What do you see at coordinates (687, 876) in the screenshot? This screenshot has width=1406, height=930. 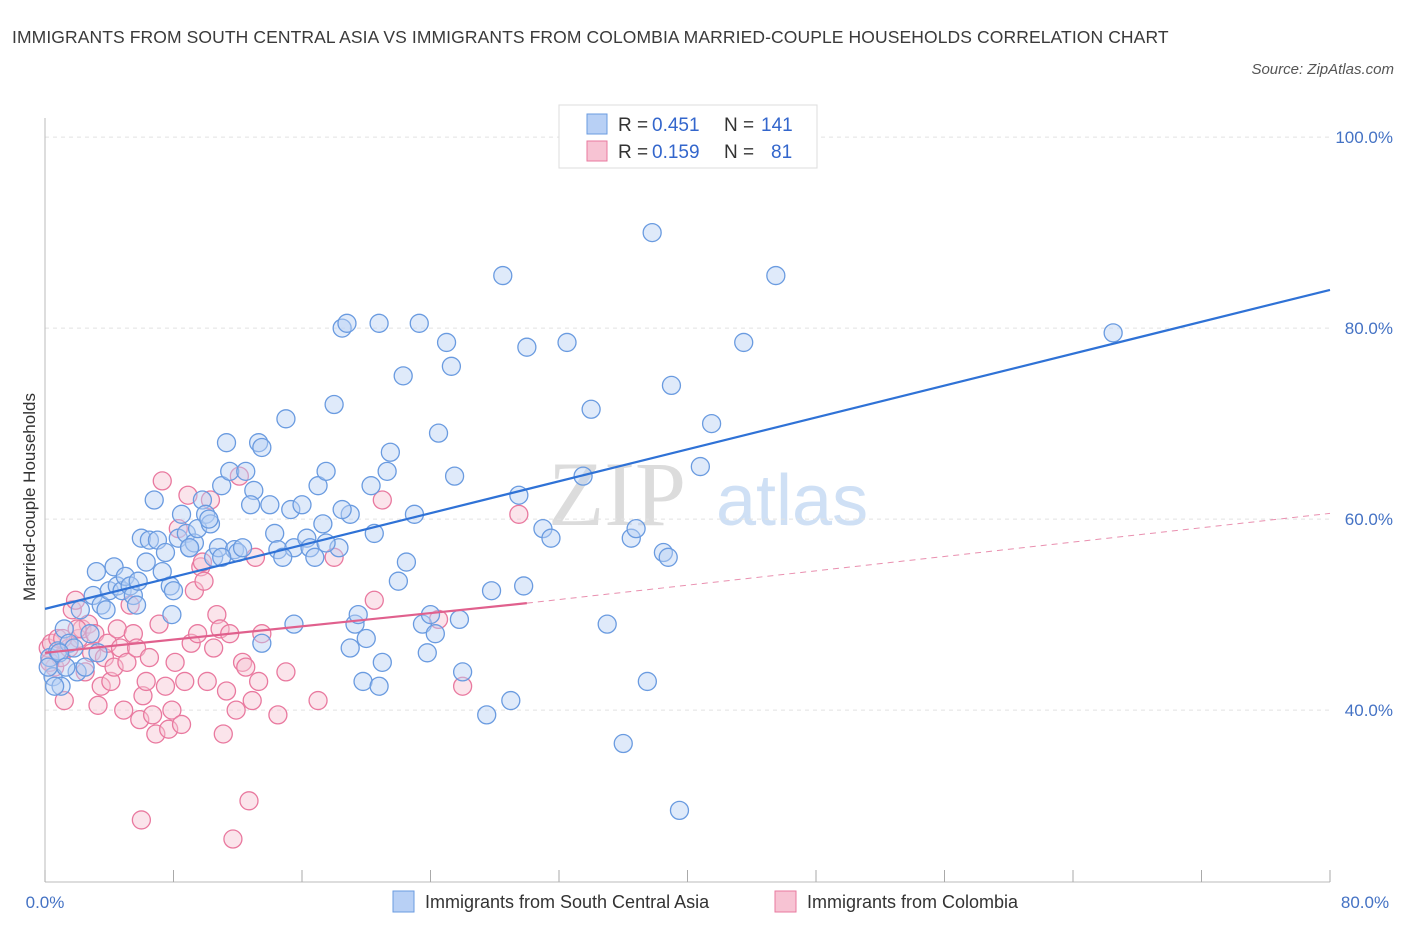 I see `x-ticks` at bounding box center [687, 876].